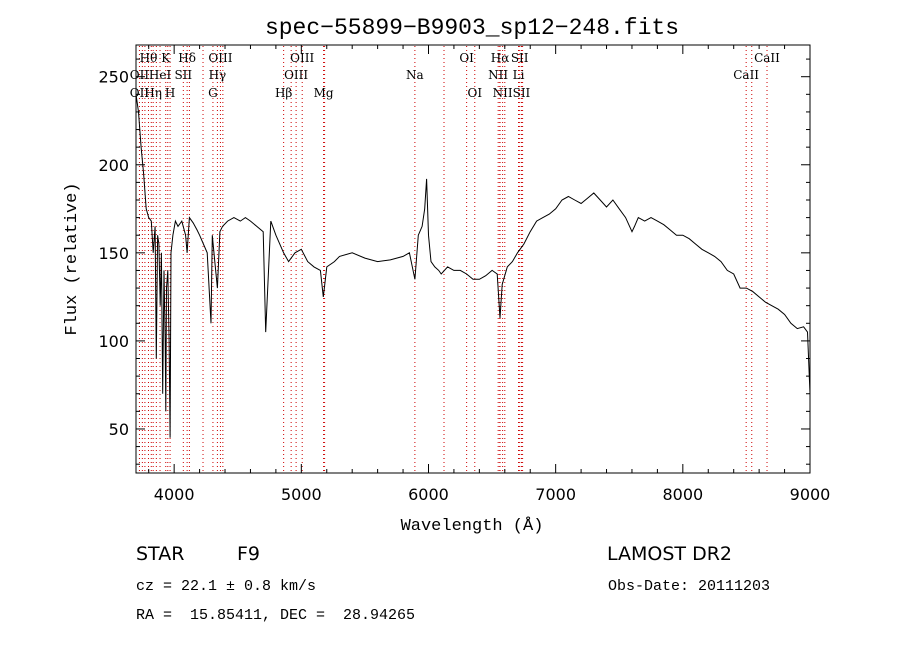 Image resolution: width=900 pixels, height=650 pixels. I want to click on line-marker-label: Na, so click(415, 75).